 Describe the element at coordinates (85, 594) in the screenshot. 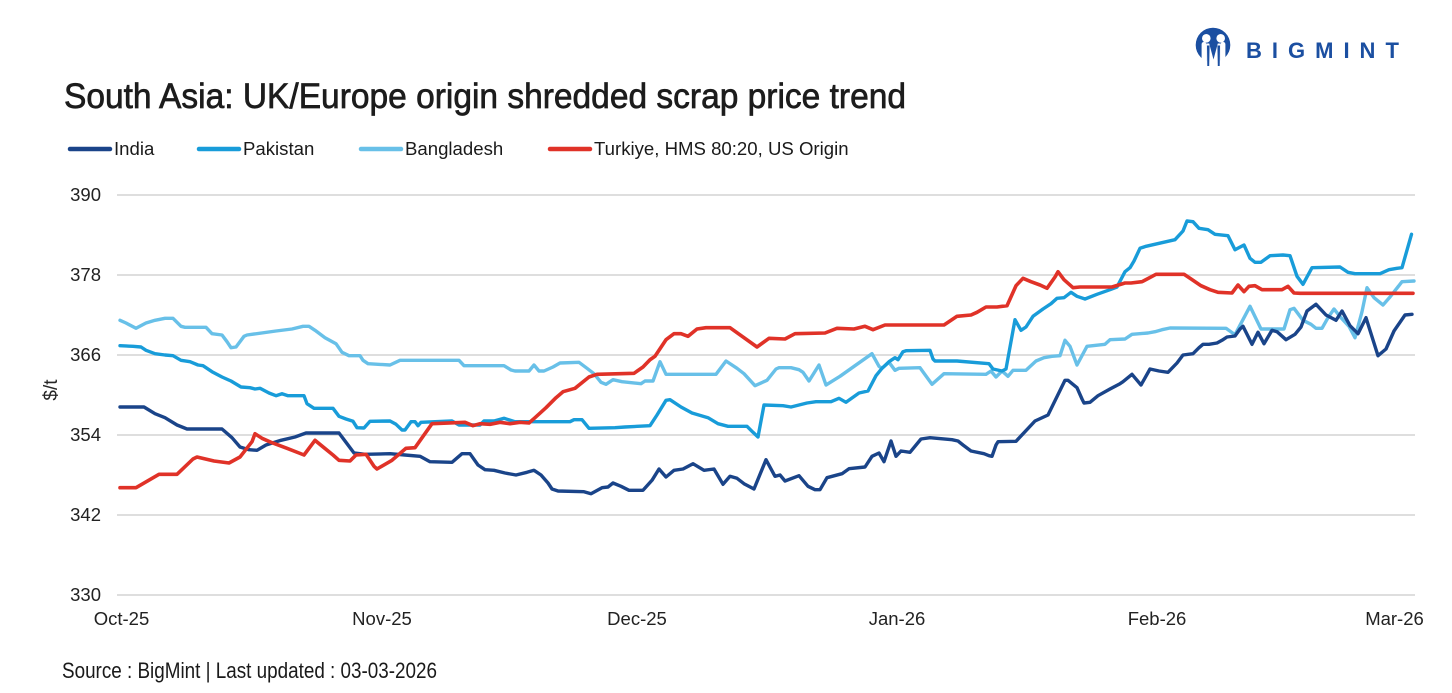

I see `svg-text: 330` at that location.